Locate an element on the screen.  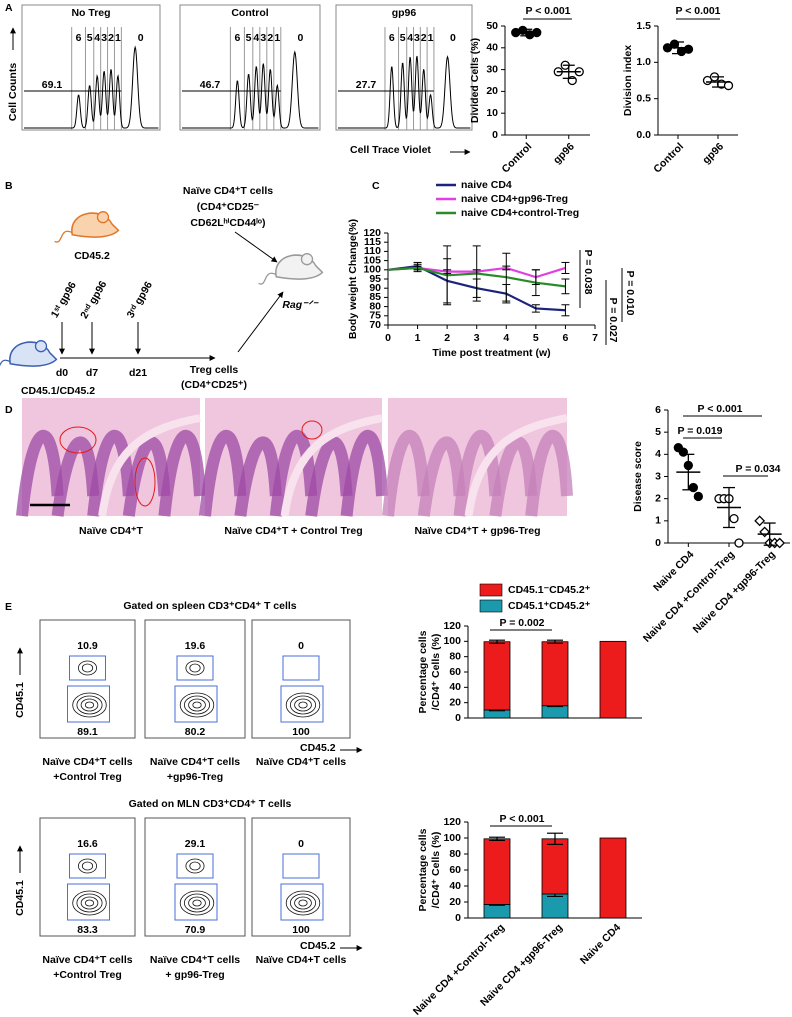
axis-label: Cell Trace Violet is located at coordinates (390, 150).